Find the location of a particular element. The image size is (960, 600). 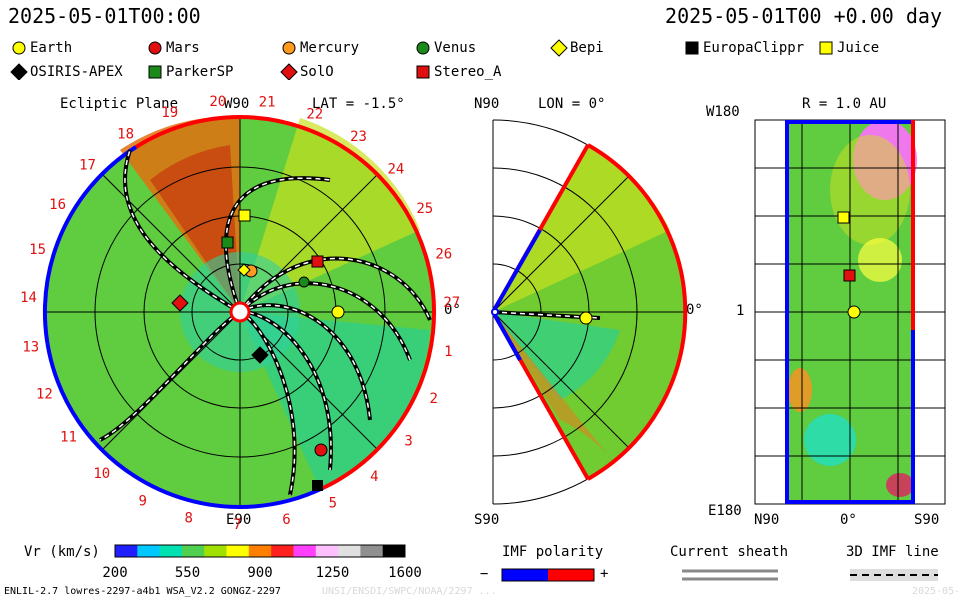

sector-label: 10 is located at coordinates (101, 474).